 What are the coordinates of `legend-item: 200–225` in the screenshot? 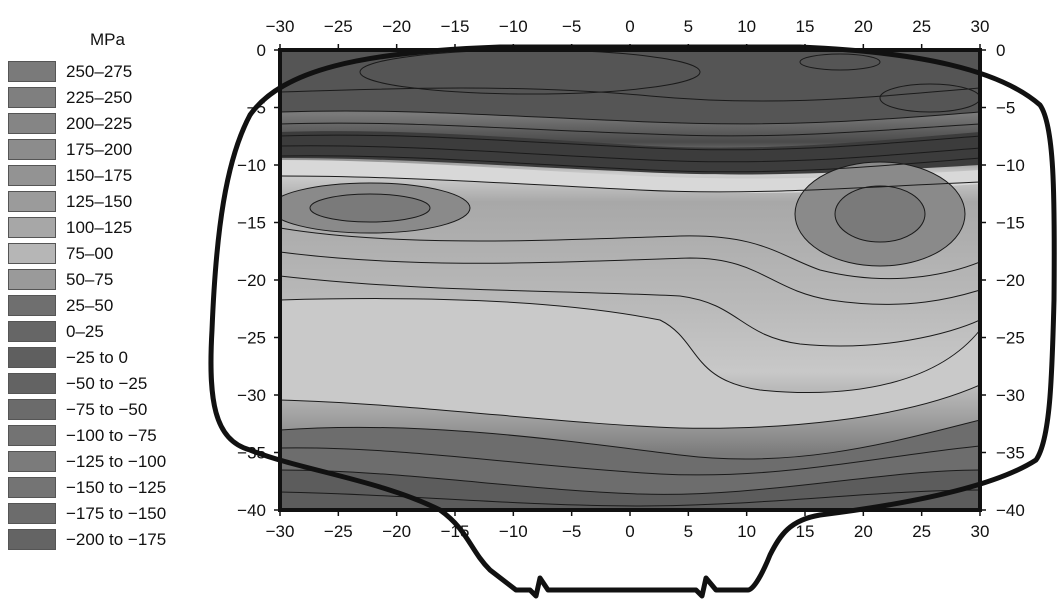 It's located at (105, 125).